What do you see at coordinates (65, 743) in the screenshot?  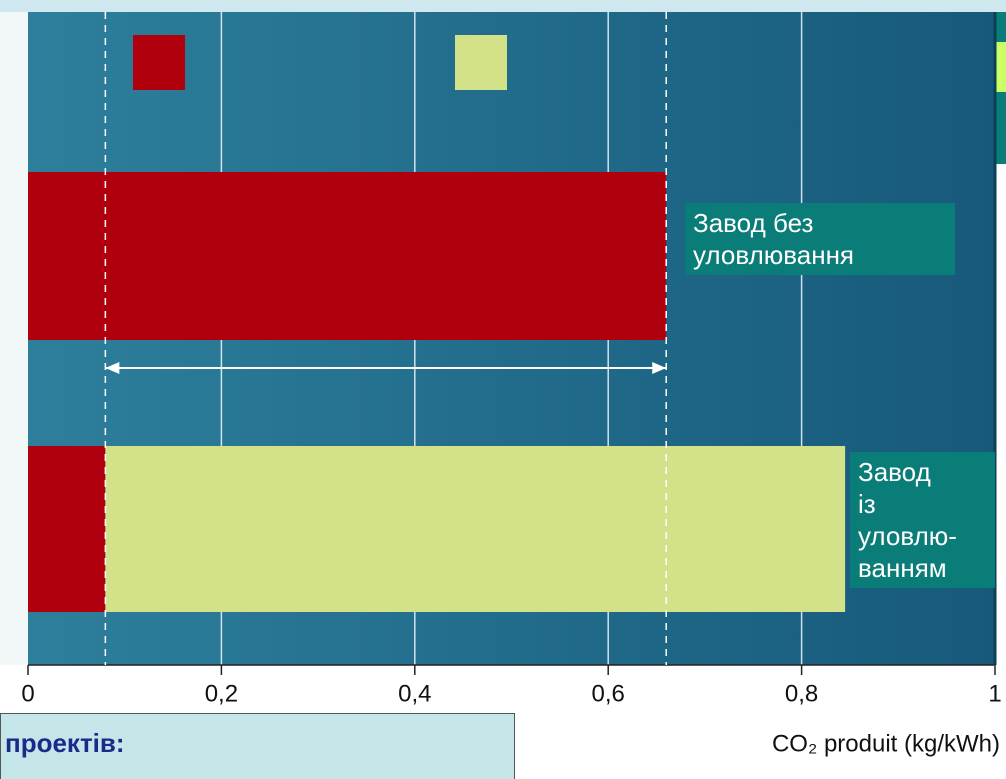 I see `footer-text: проектів:` at bounding box center [65, 743].